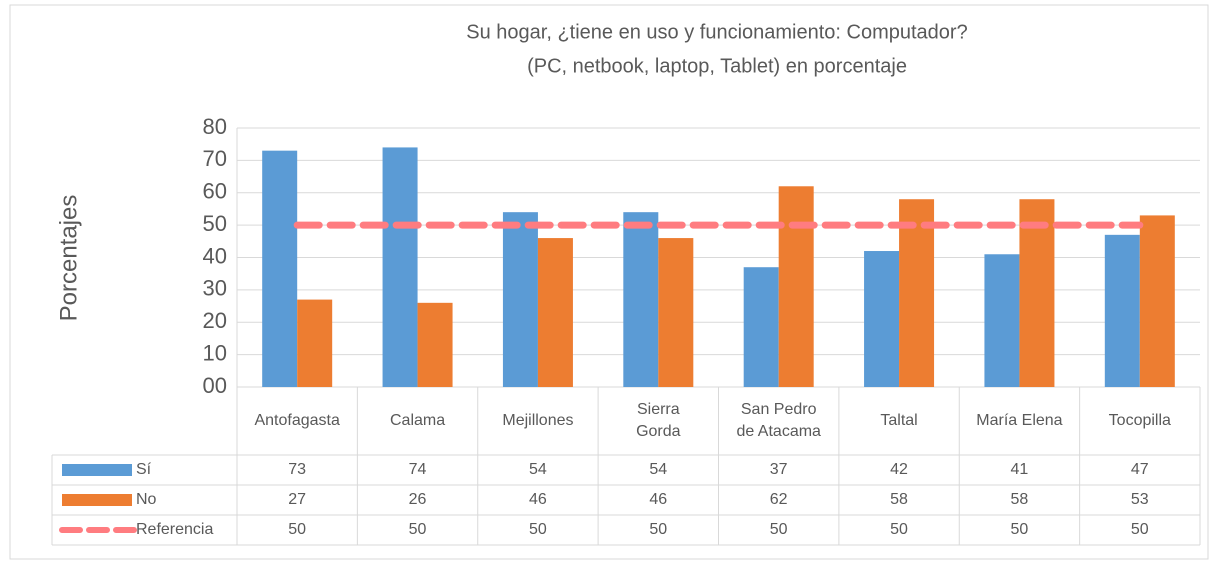 The width and height of the screenshot is (1219, 564). Describe the element at coordinates (779, 469) in the screenshot. I see `table-cell: 37` at that location.